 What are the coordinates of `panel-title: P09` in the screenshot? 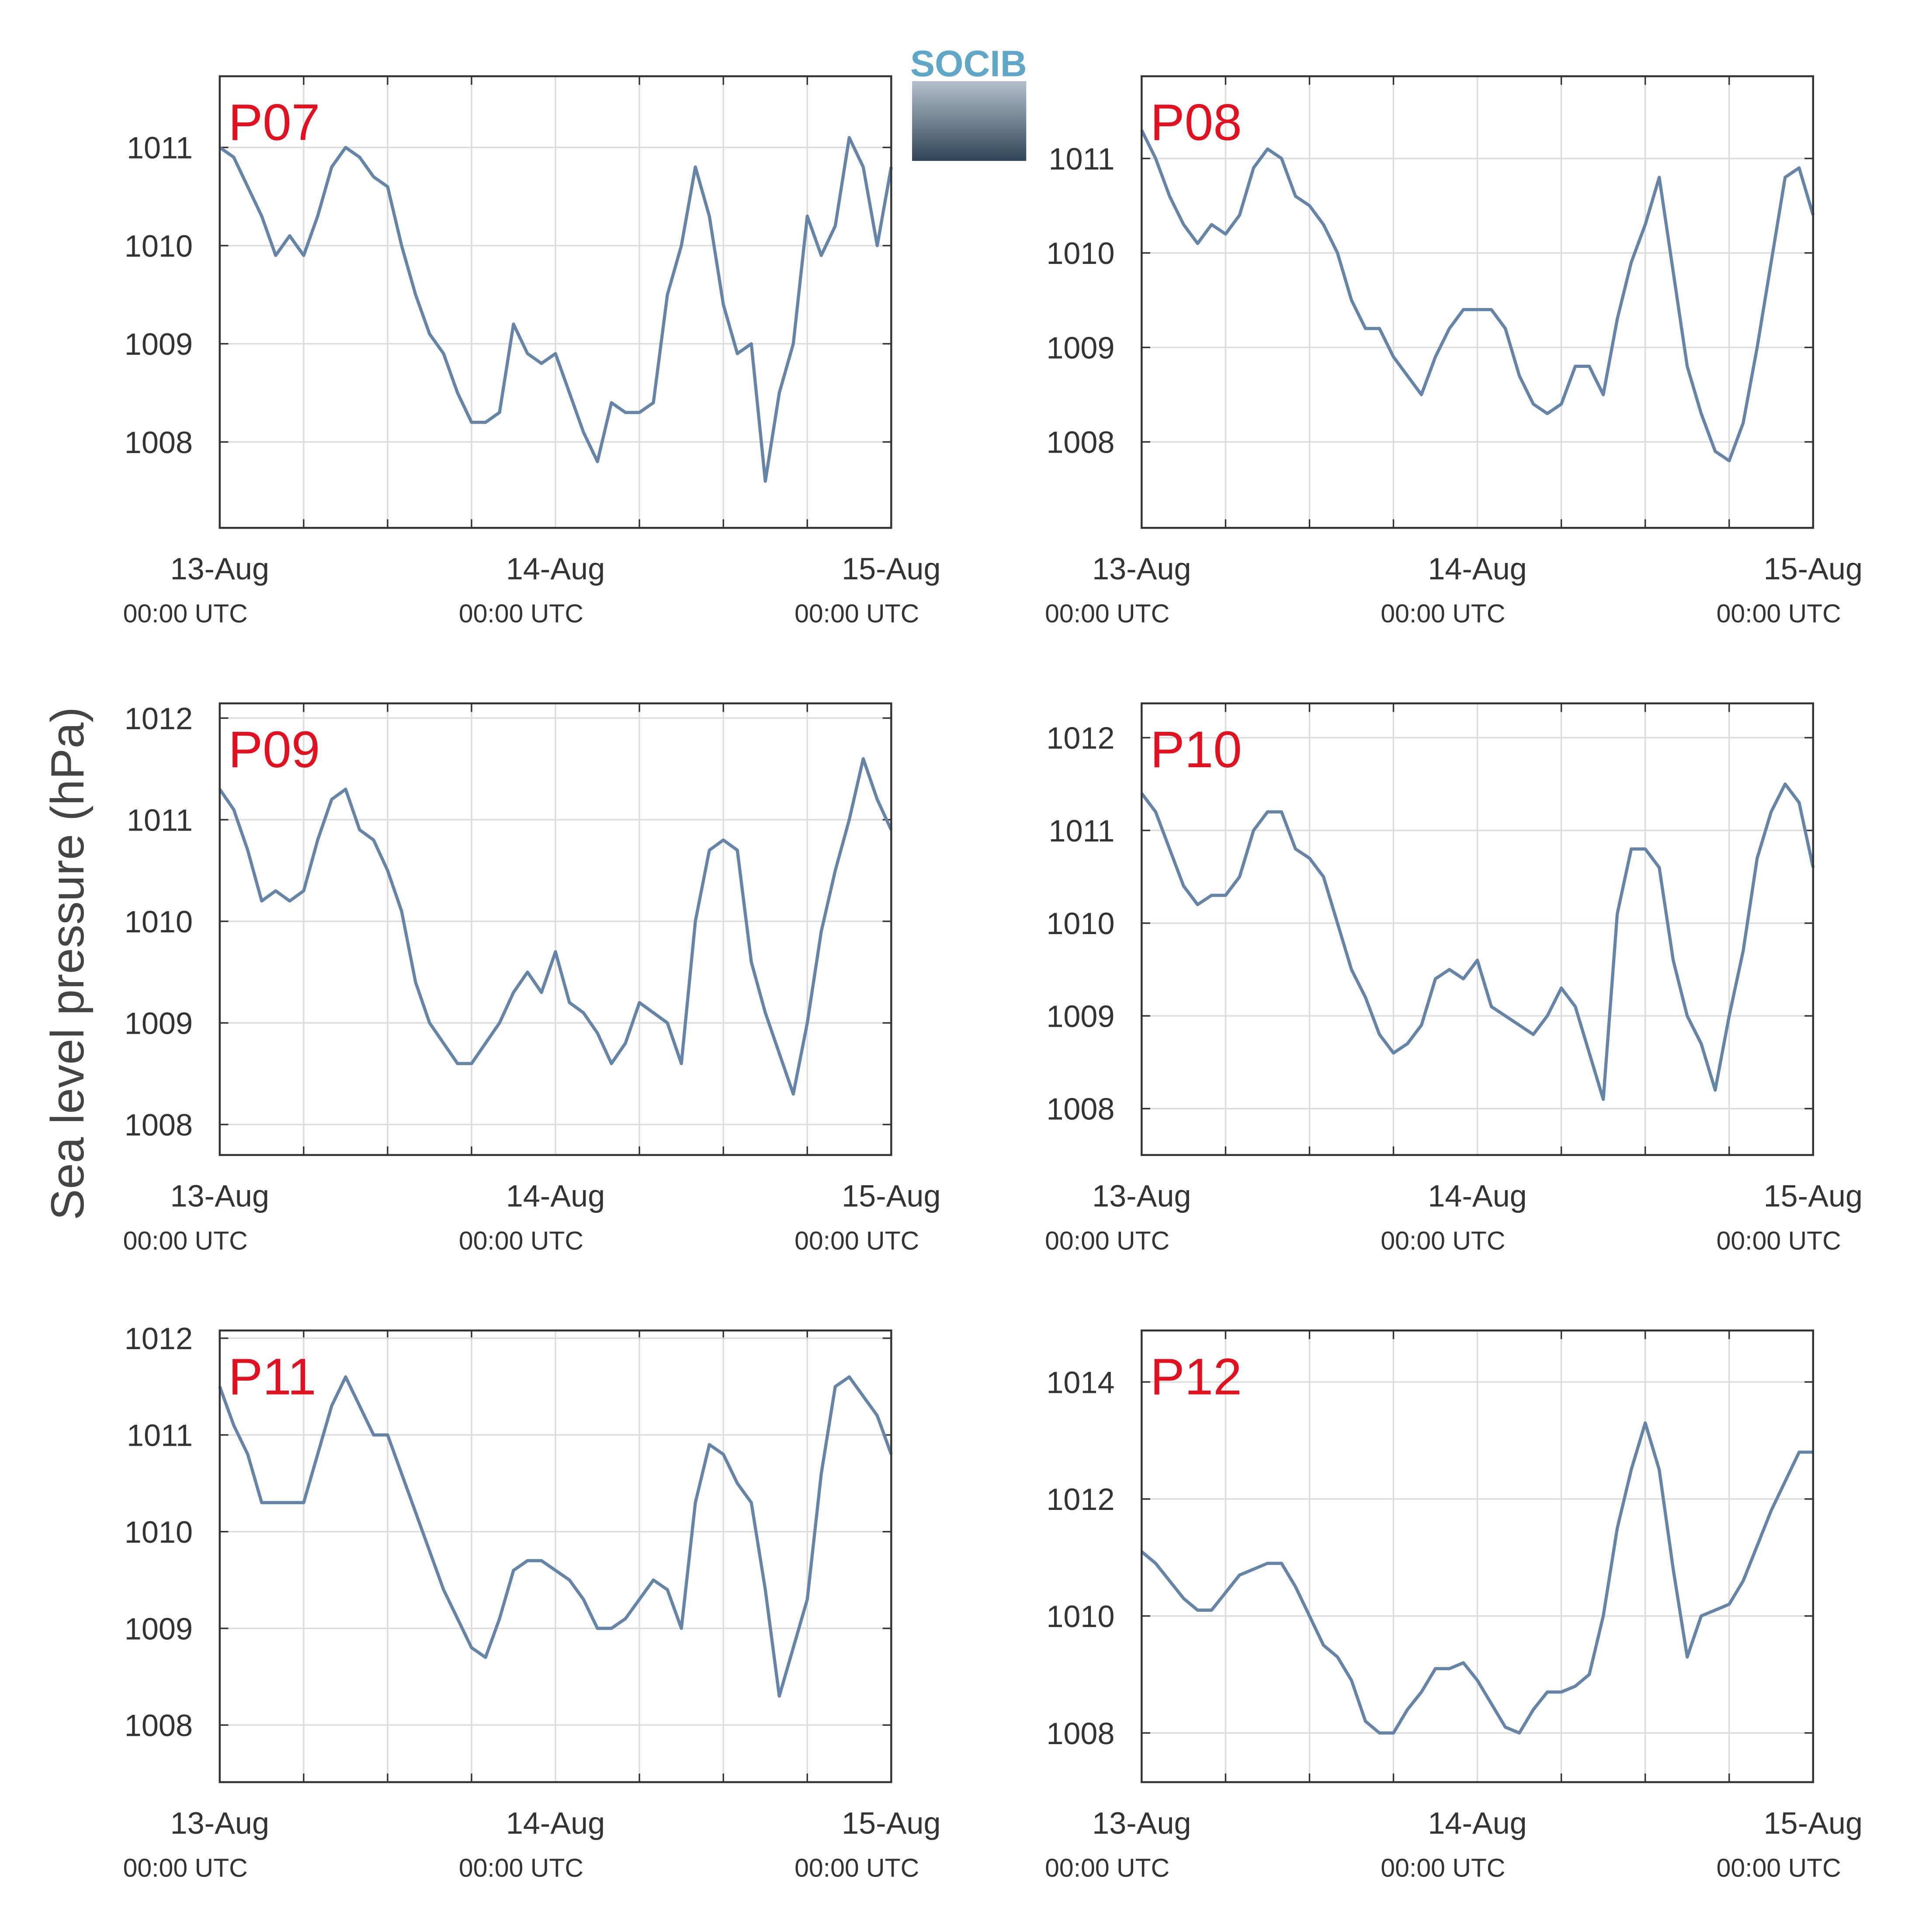 It's located at (274, 749).